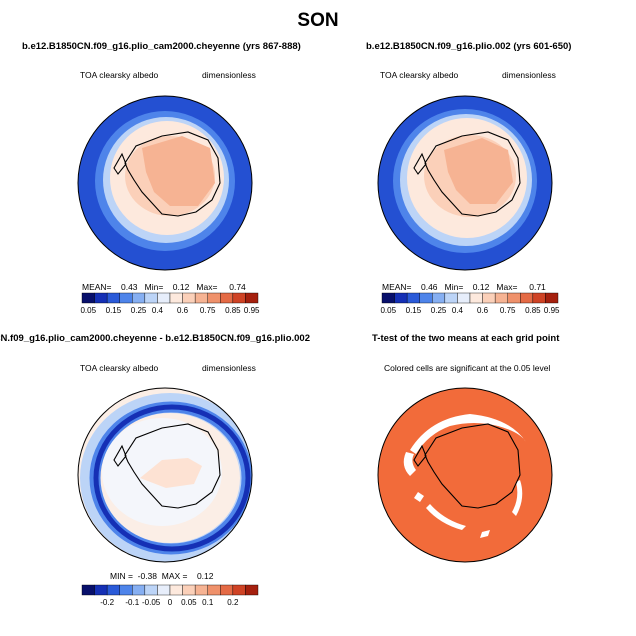 The height and width of the screenshot is (636, 636). I want to click on anomaly-band-core, so click(172, 478).